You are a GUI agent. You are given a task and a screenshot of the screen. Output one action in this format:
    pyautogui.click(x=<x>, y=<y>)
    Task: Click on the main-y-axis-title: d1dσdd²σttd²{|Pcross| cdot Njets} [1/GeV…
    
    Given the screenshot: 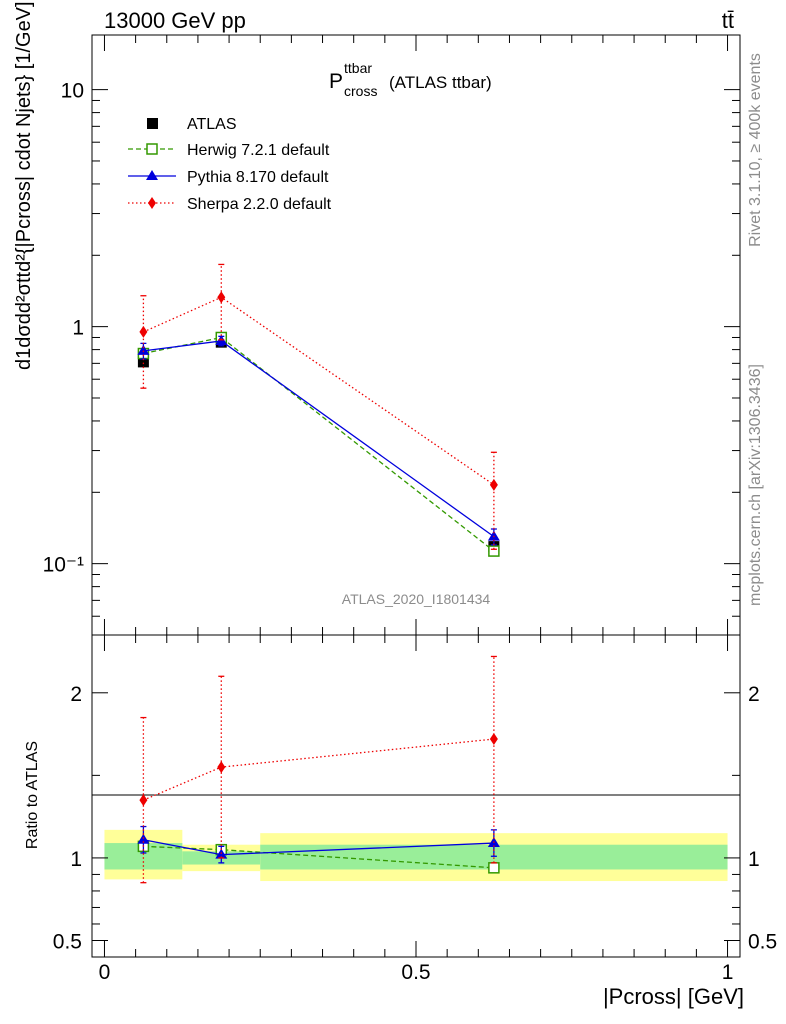 What is the action you would take?
    pyautogui.click(x=24, y=185)
    